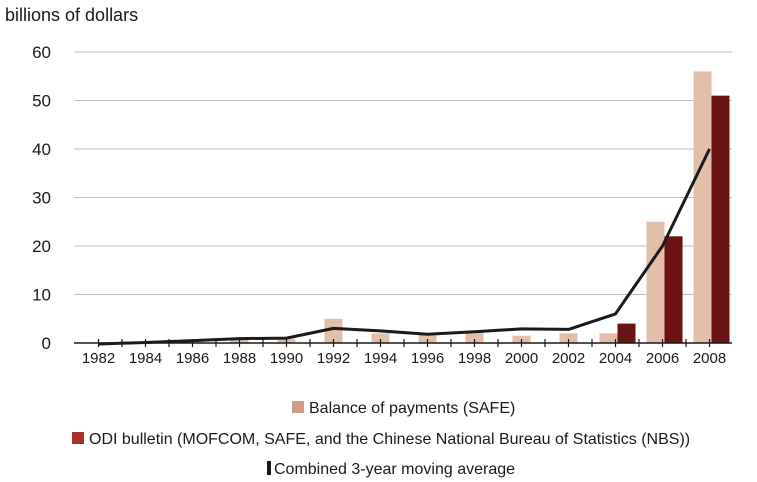  I want to click on bar-bop-2008, so click(702, 207).